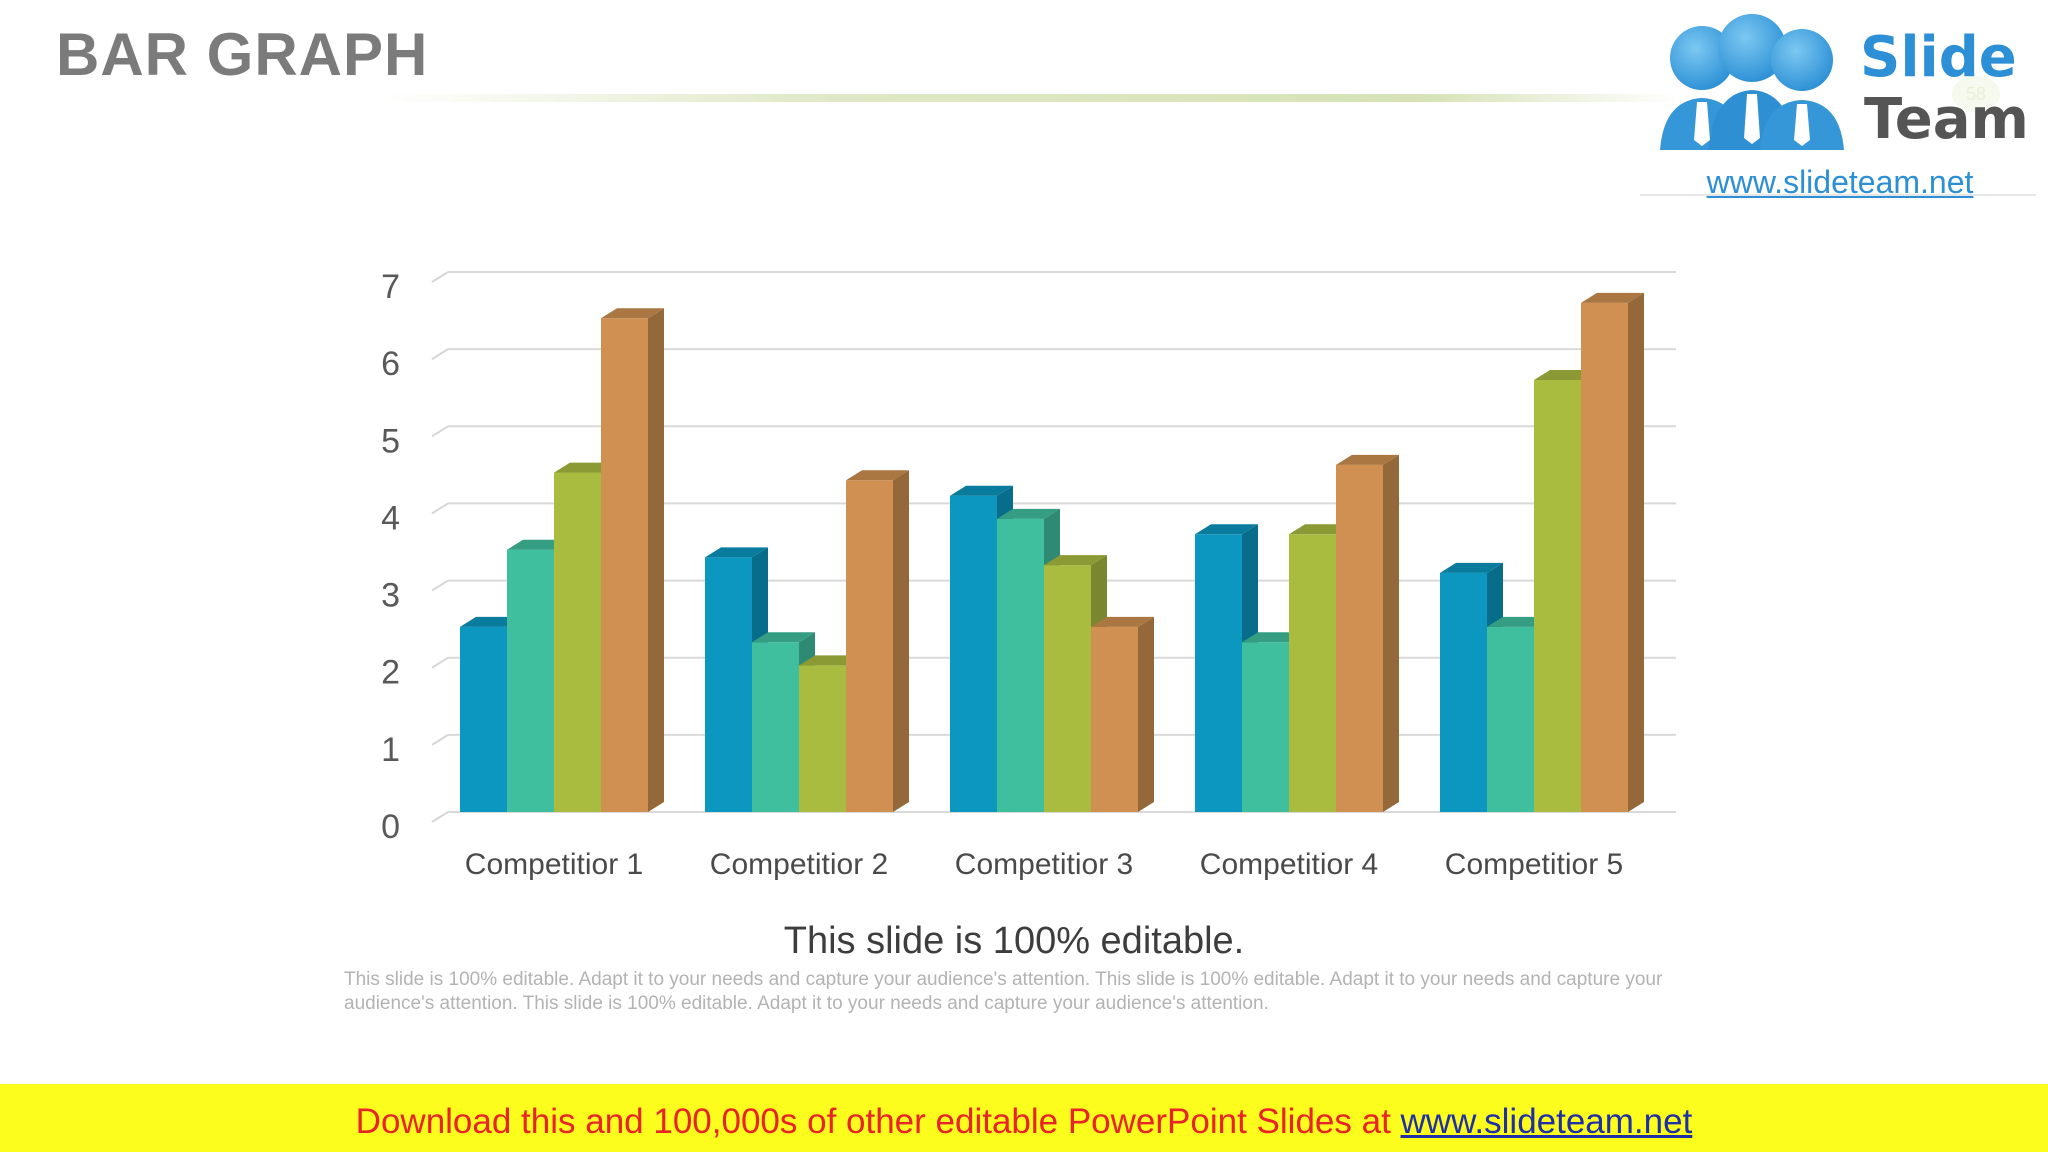 The width and height of the screenshot is (2048, 1152). Describe the element at coordinates (1946, 119) in the screenshot. I see `logo-word-team: Team` at that location.